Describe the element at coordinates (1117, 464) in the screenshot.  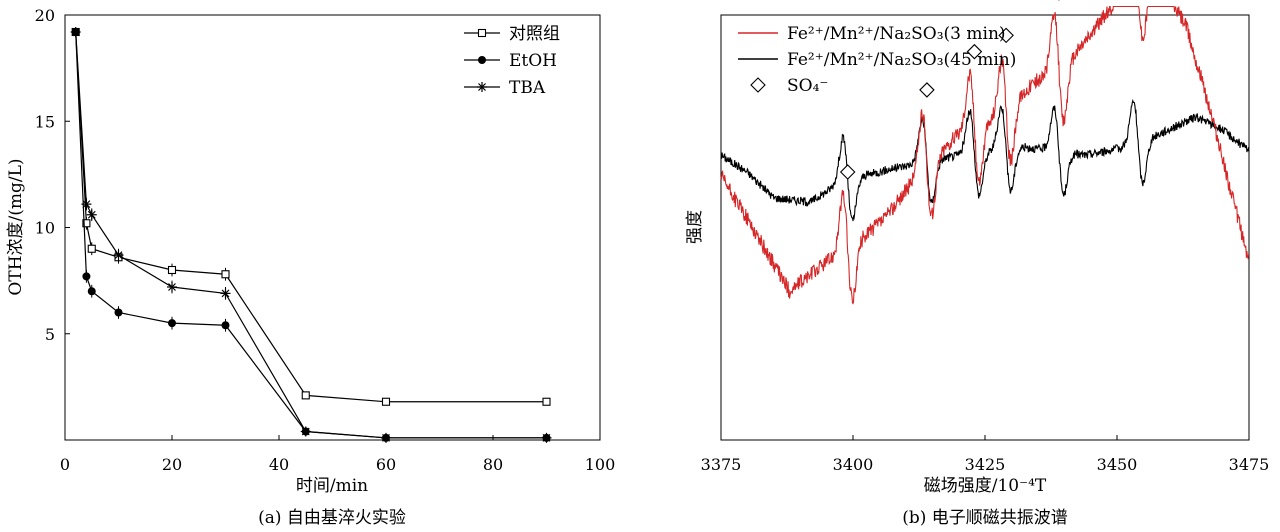
I see `chart-b-xtick-label: 3450` at that location.